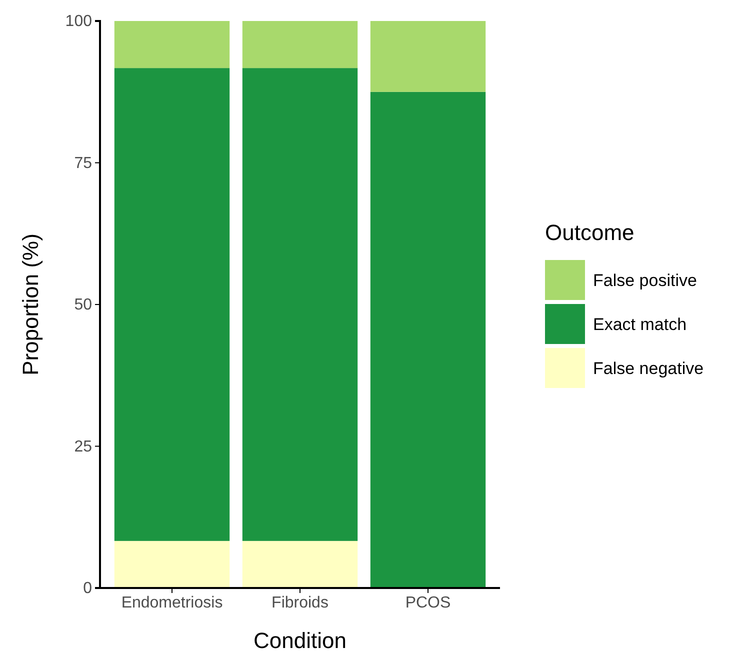 The image size is (752, 655). Describe the element at coordinates (300, 603) in the screenshot. I see `x-tick-label: Fibroids` at that location.